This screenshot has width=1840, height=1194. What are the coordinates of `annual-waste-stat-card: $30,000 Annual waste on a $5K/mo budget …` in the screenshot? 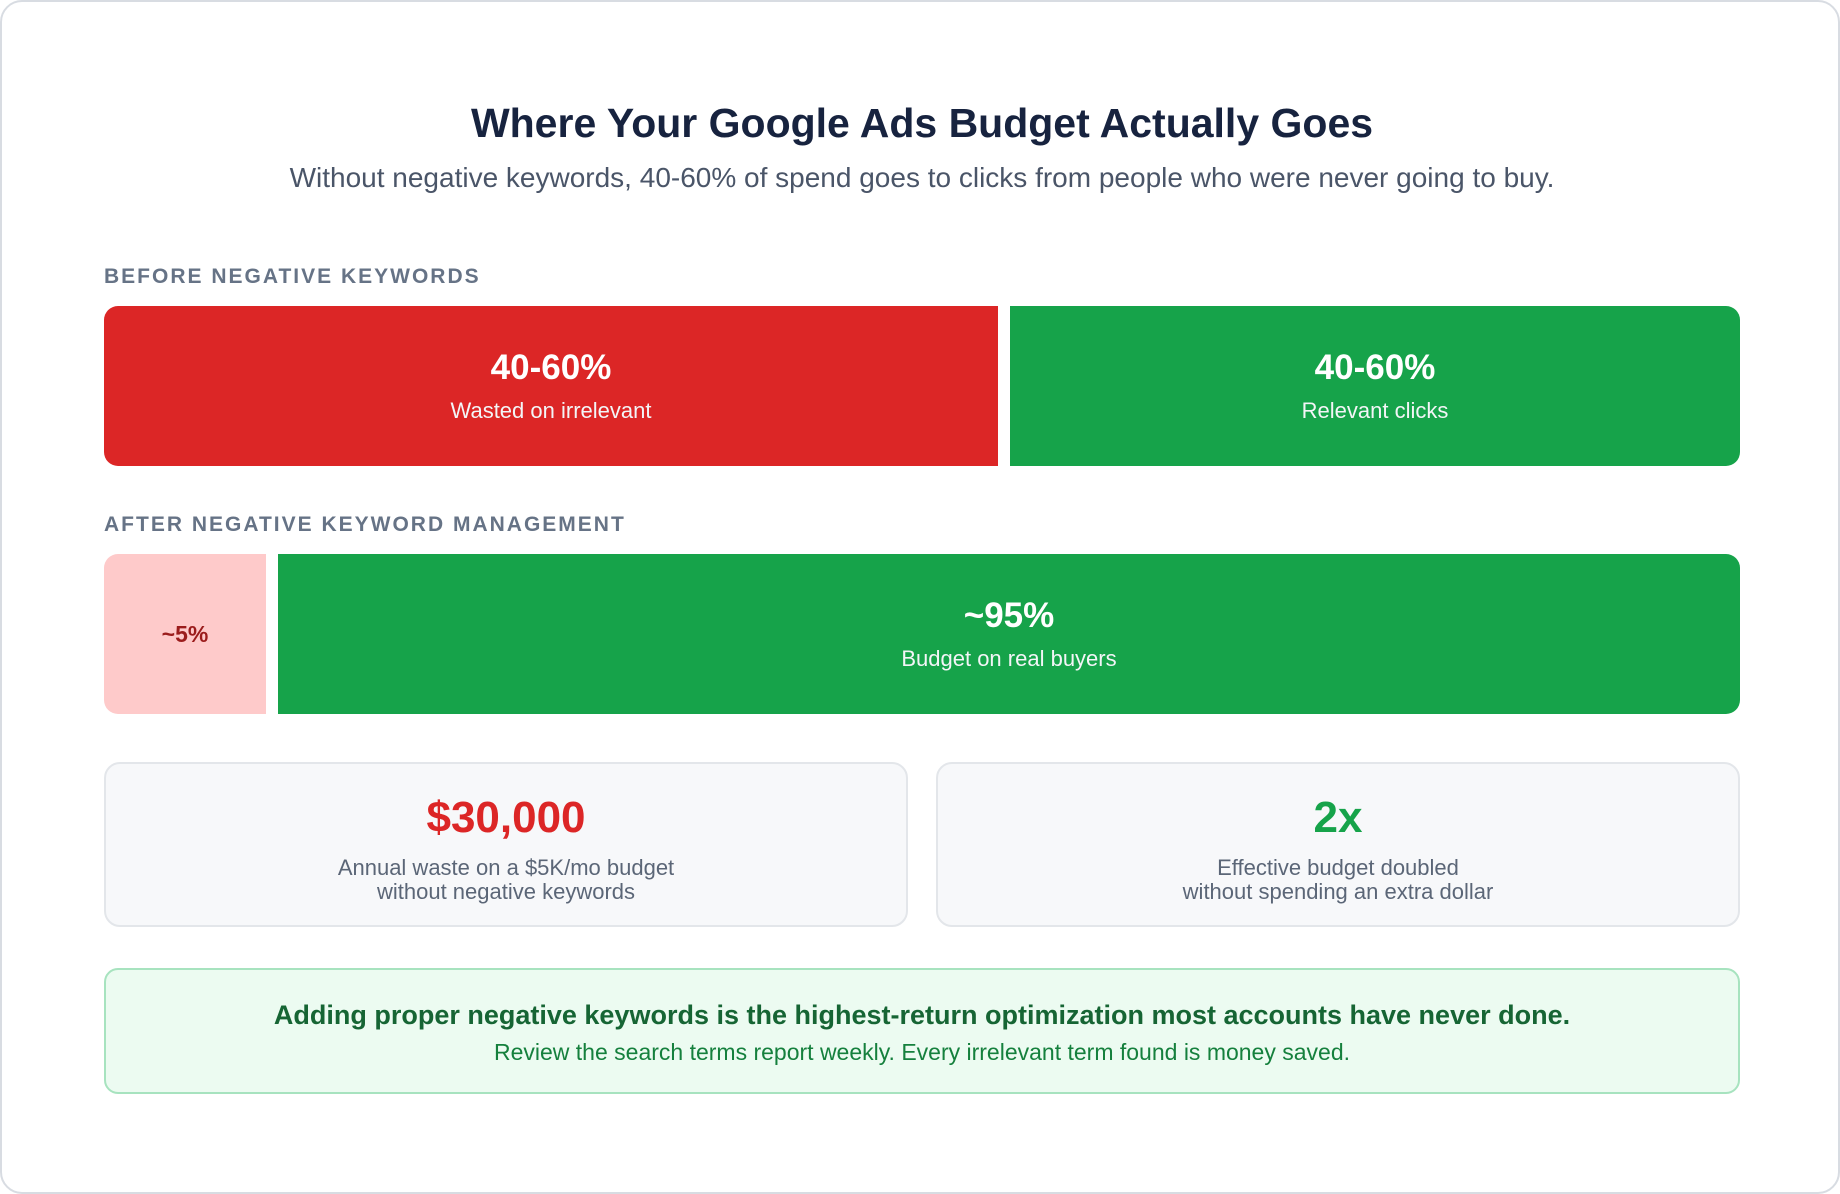 It's located at (506, 844).